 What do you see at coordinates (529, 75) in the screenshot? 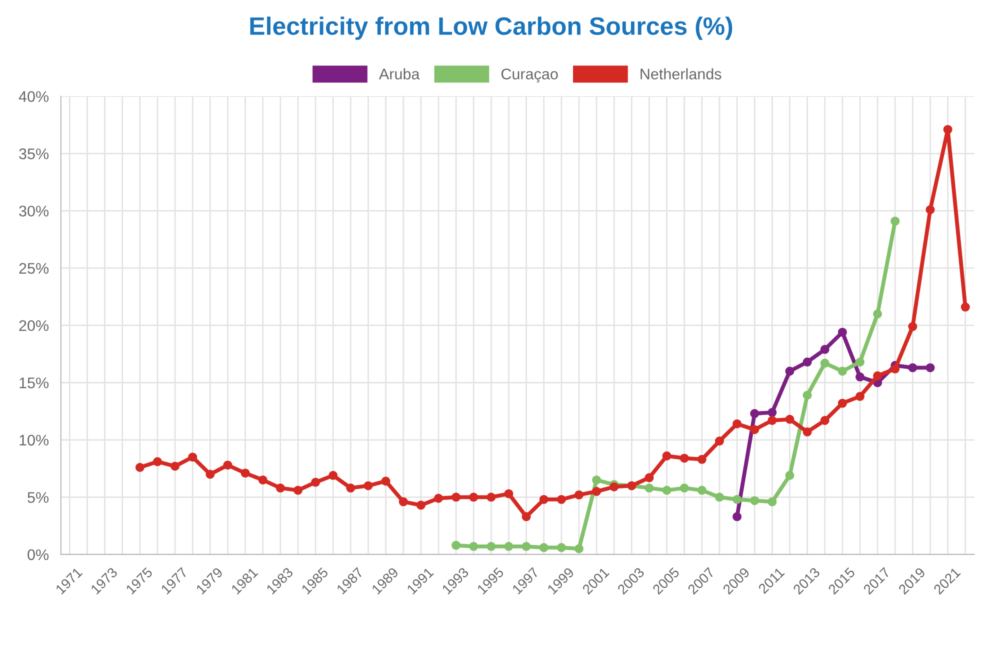
I see `legend-label: Curaçao` at bounding box center [529, 75].